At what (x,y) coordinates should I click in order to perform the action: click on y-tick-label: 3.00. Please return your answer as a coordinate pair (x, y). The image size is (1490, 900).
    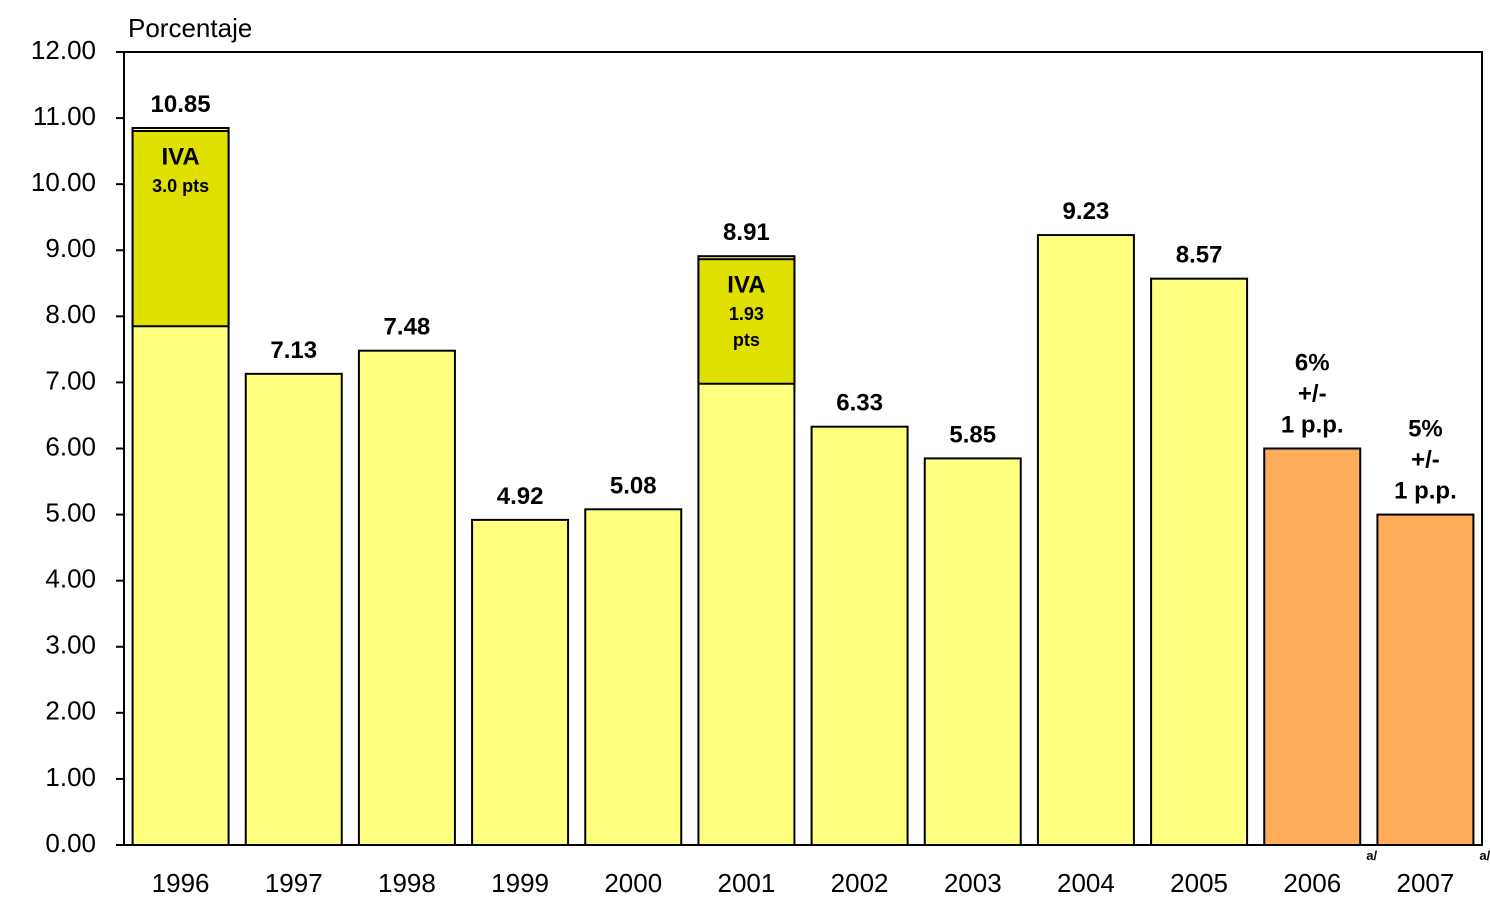
    Looking at the image, I should click on (70, 645).